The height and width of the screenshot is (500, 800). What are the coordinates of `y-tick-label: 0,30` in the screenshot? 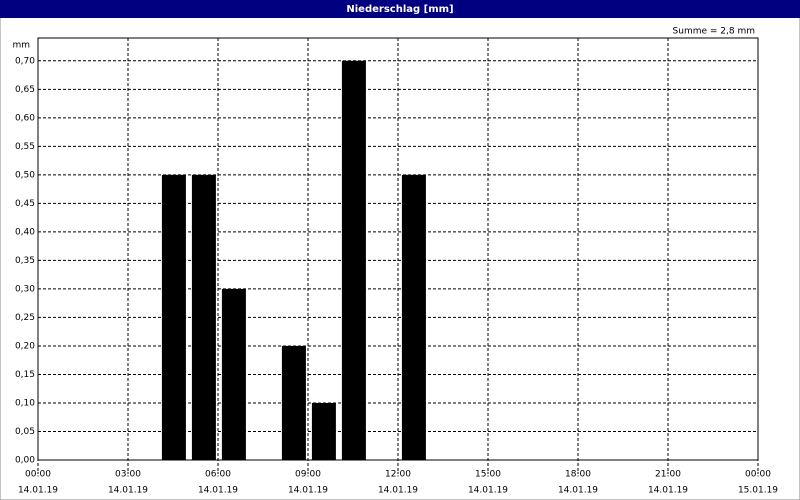 It's located at (25, 289).